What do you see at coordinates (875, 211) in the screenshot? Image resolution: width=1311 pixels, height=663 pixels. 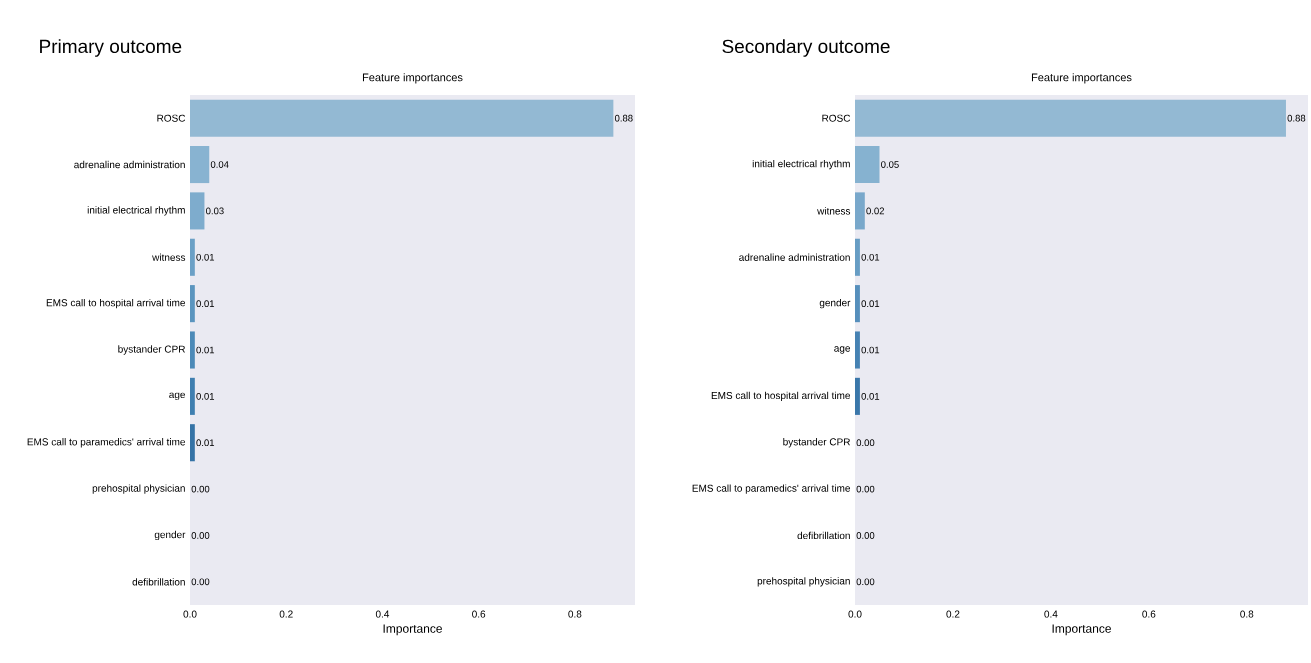 I see `data-label: 0.02` at bounding box center [875, 211].